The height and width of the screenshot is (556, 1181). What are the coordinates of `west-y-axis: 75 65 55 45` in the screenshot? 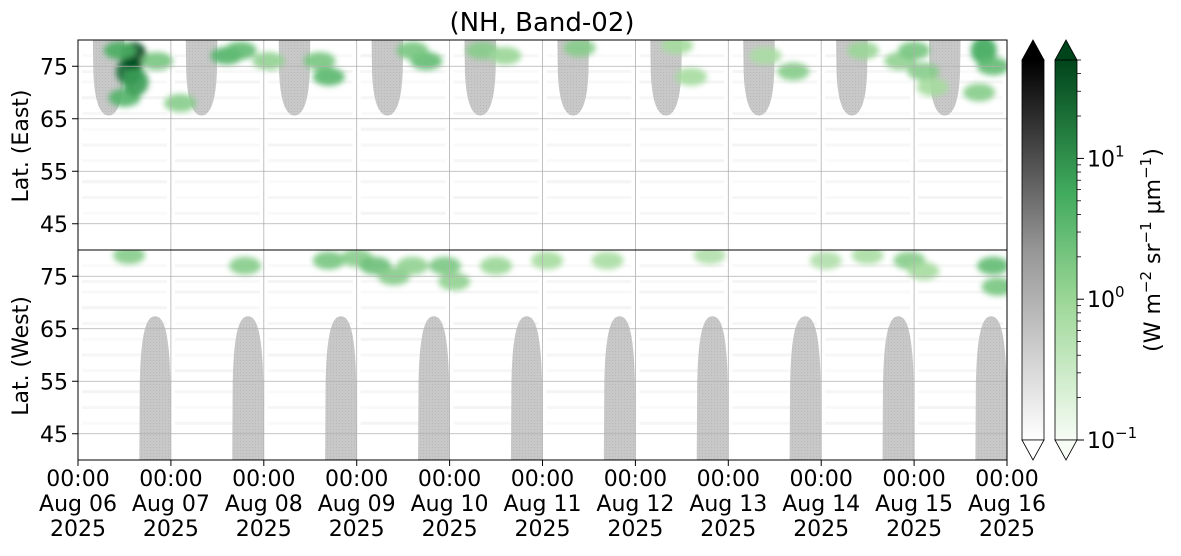 It's located at (59, 356).